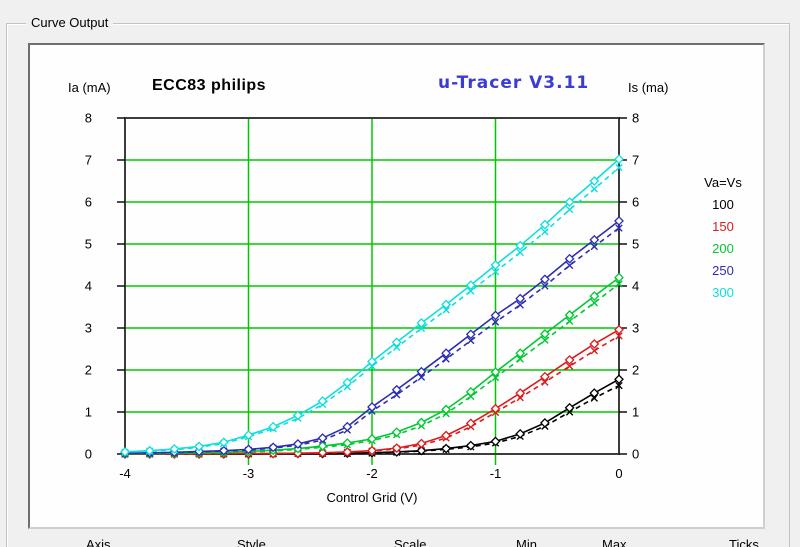 The image size is (800, 547). Describe the element at coordinates (496, 473) in the screenshot. I see `svg-text: -1` at that location.